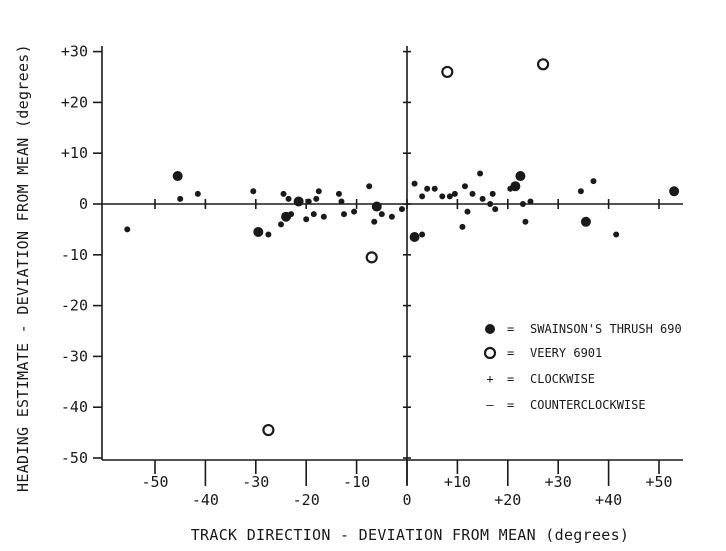 The height and width of the screenshot is (551, 726). What do you see at coordinates (566, 353) in the screenshot?
I see `legend-label-veery: VEERY 6901` at bounding box center [566, 353].